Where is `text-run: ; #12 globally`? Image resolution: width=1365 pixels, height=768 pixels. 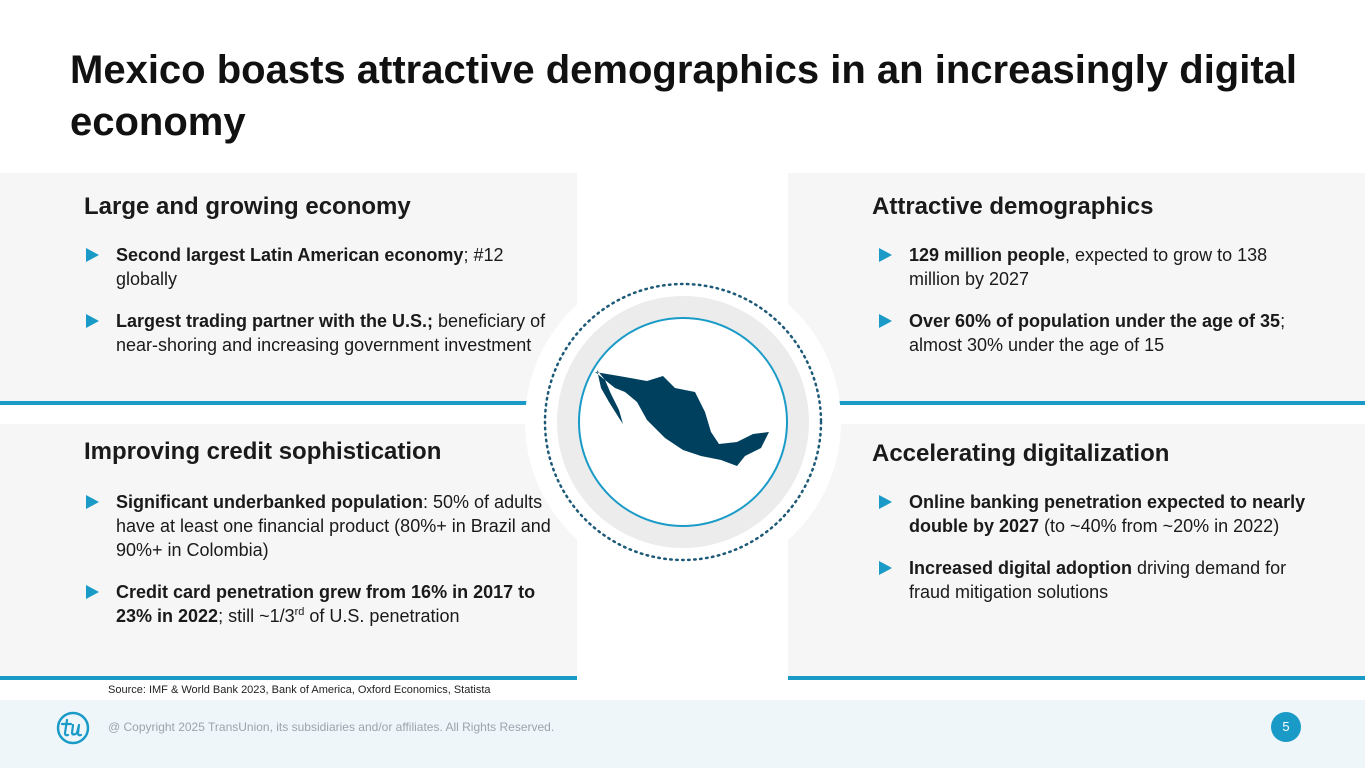 text-run: ; #12 globally is located at coordinates (310, 267).